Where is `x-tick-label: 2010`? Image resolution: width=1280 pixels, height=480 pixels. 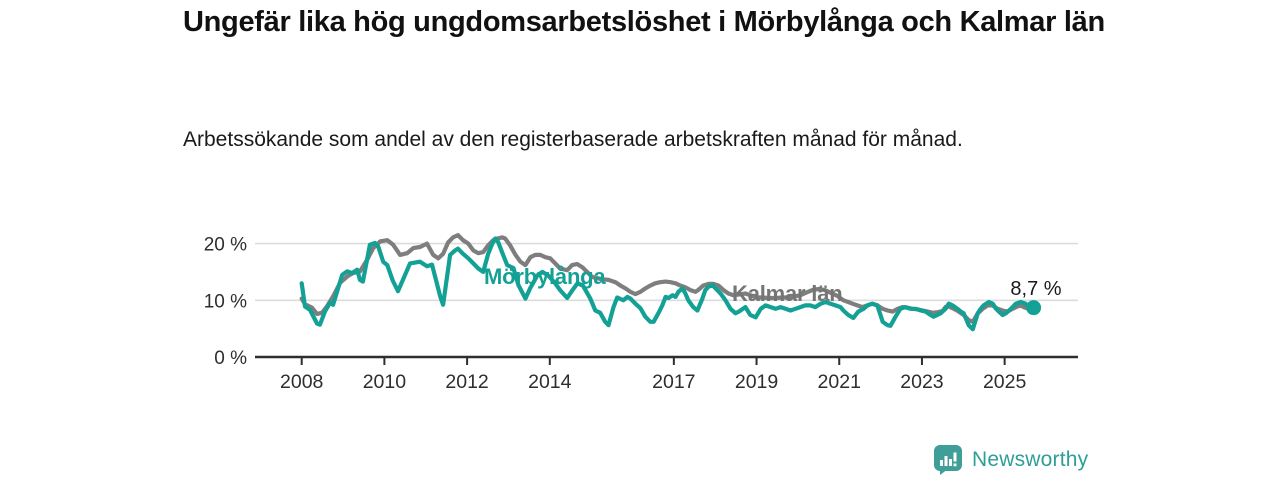 x-tick-label: 2010 is located at coordinates (385, 382).